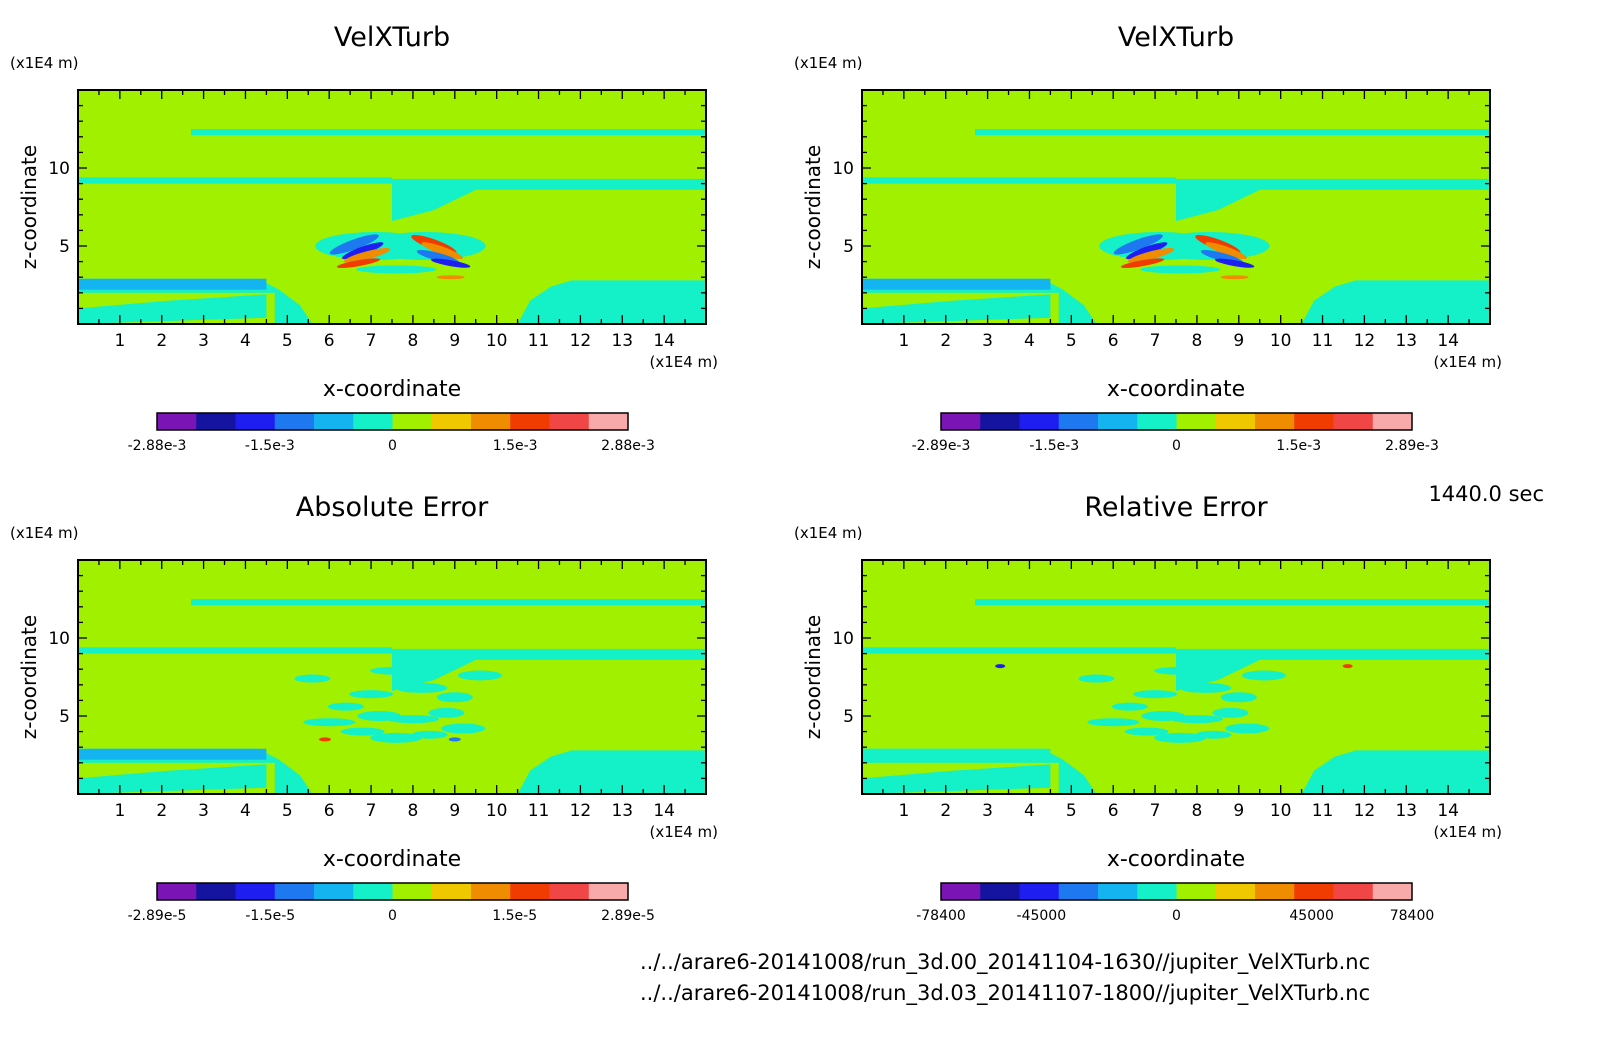  Describe the element at coordinates (956, 779) in the screenshot. I see `lower-left-cyan` at that location.